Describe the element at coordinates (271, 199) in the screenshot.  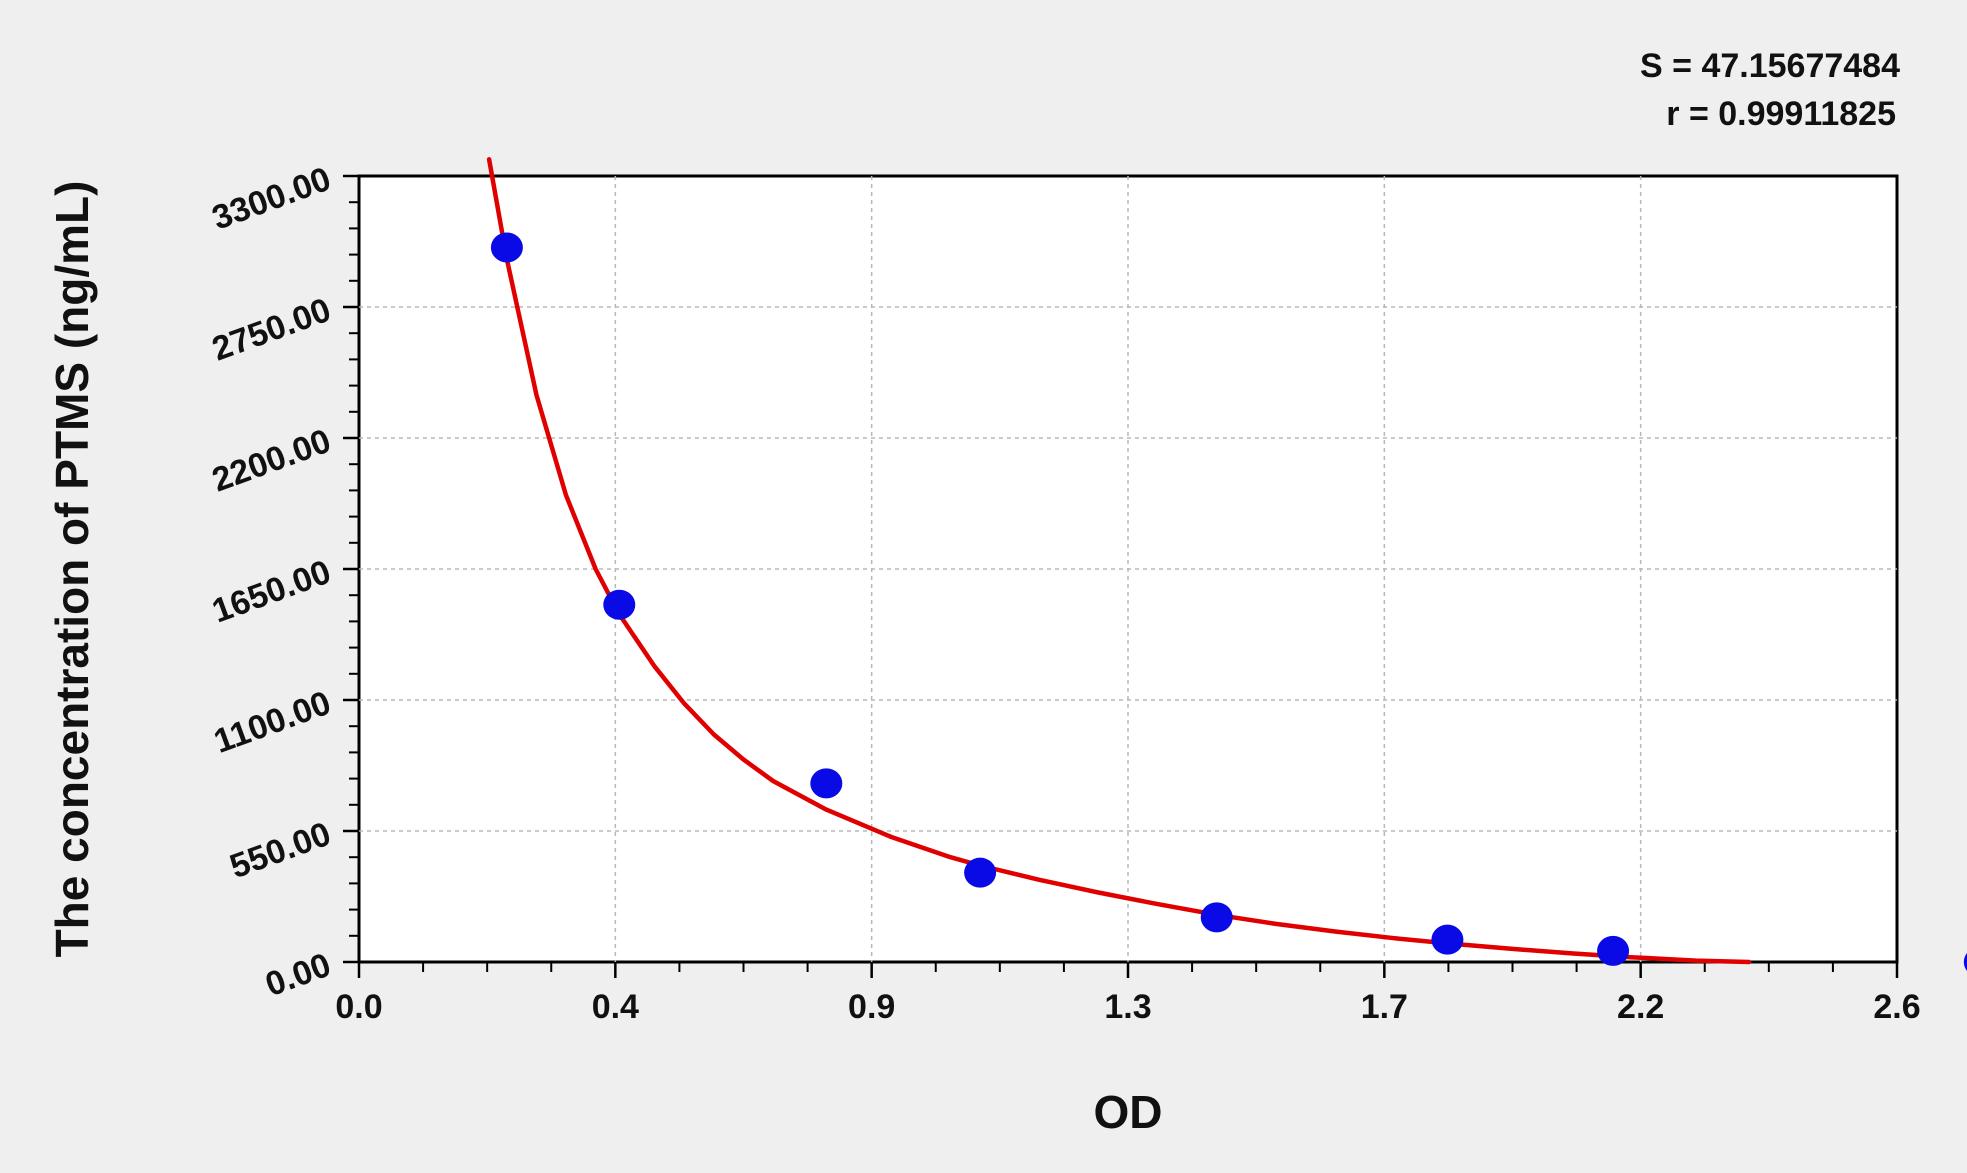
I see `y-tick-label: 3300.00` at that location.